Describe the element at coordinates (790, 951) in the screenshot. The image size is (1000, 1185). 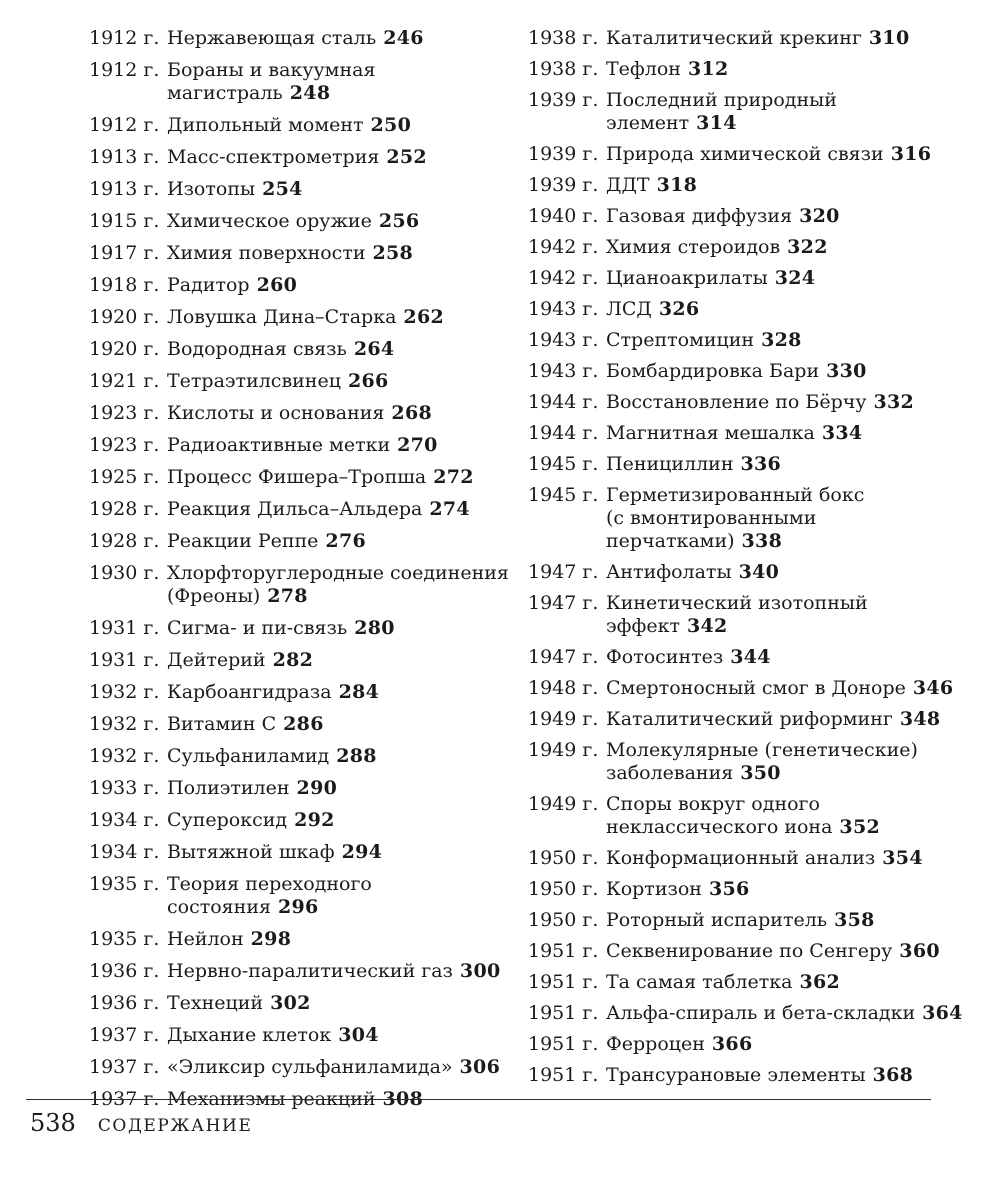
I see `toc-entry-text: Секвенирование по Сенгеру 360` at that location.